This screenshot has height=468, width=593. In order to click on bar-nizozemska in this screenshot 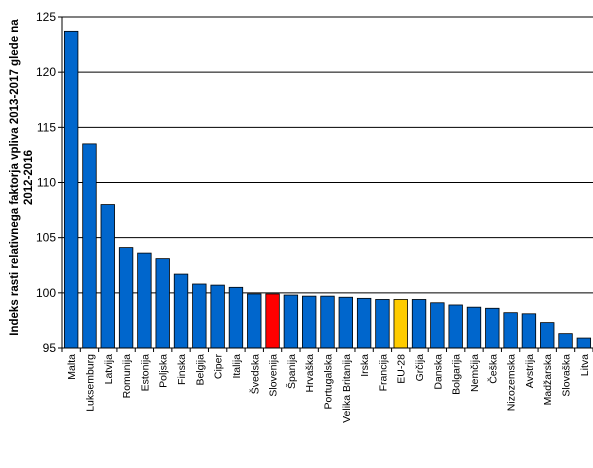, I will do `click(510, 330)`.